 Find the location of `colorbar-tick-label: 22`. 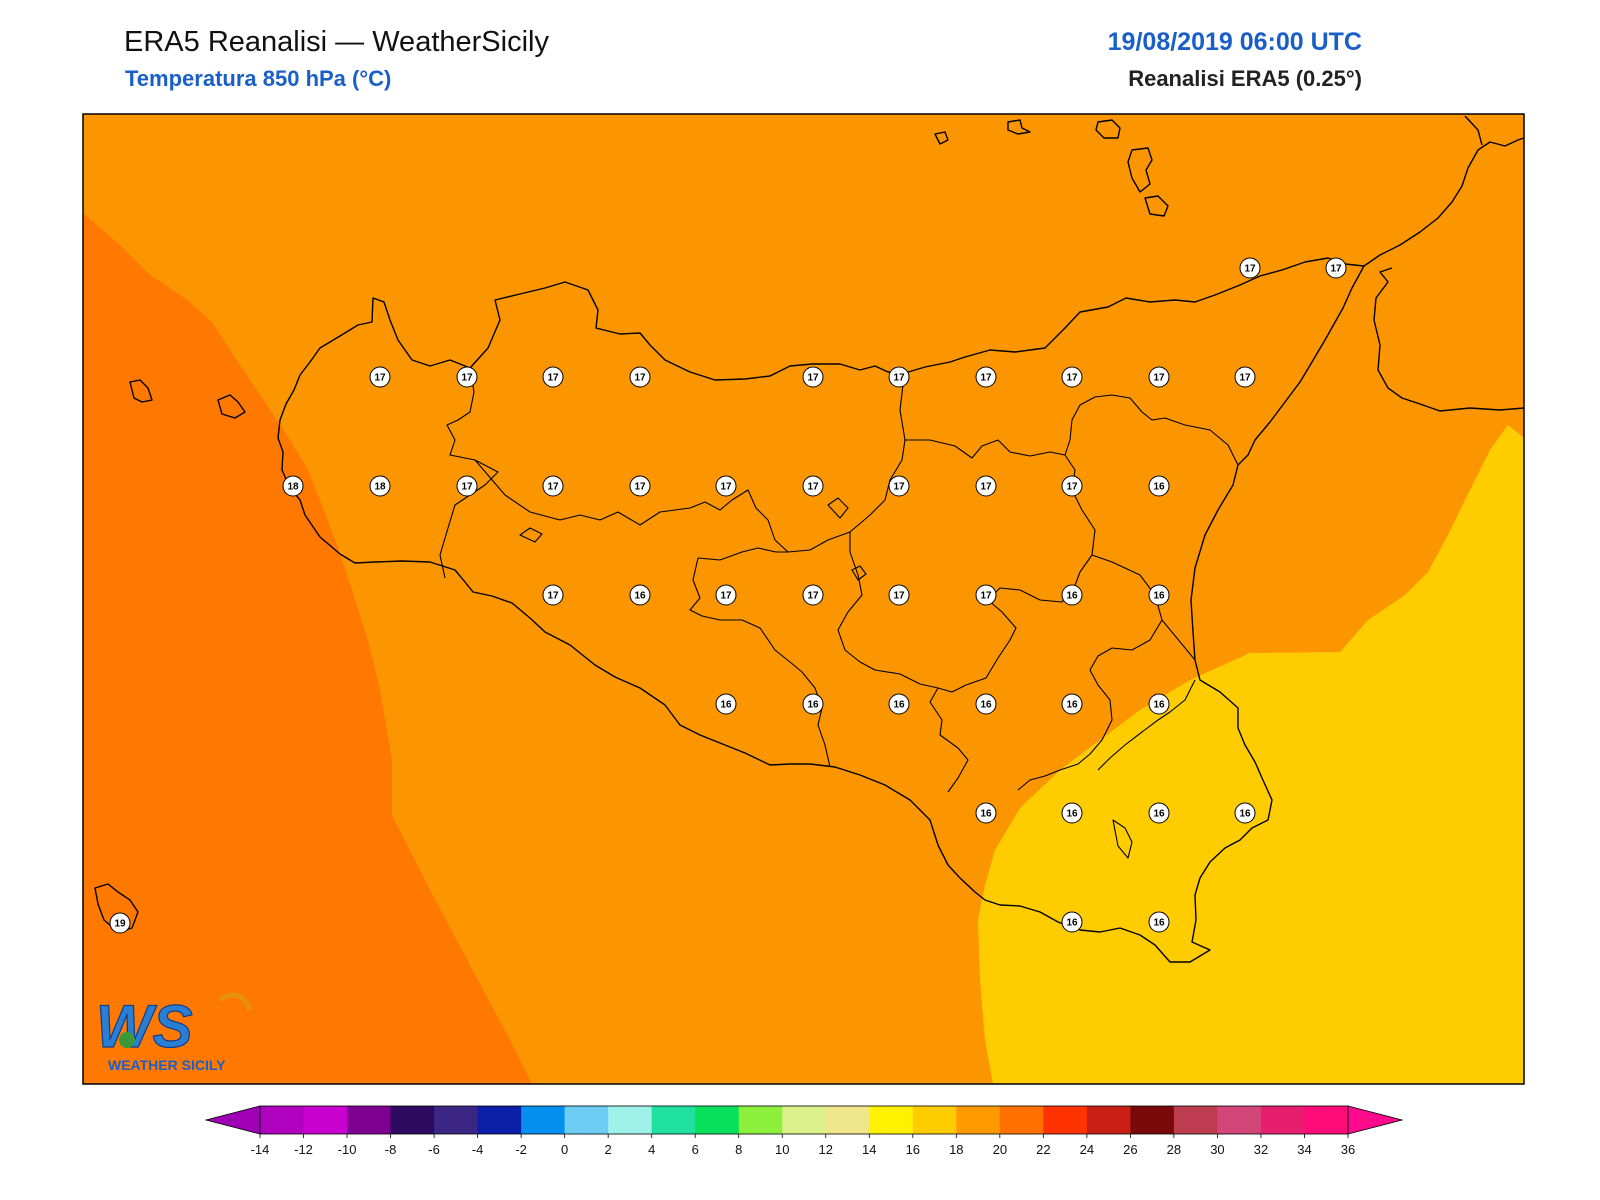

colorbar-tick-label: 22 is located at coordinates (1043, 1149).